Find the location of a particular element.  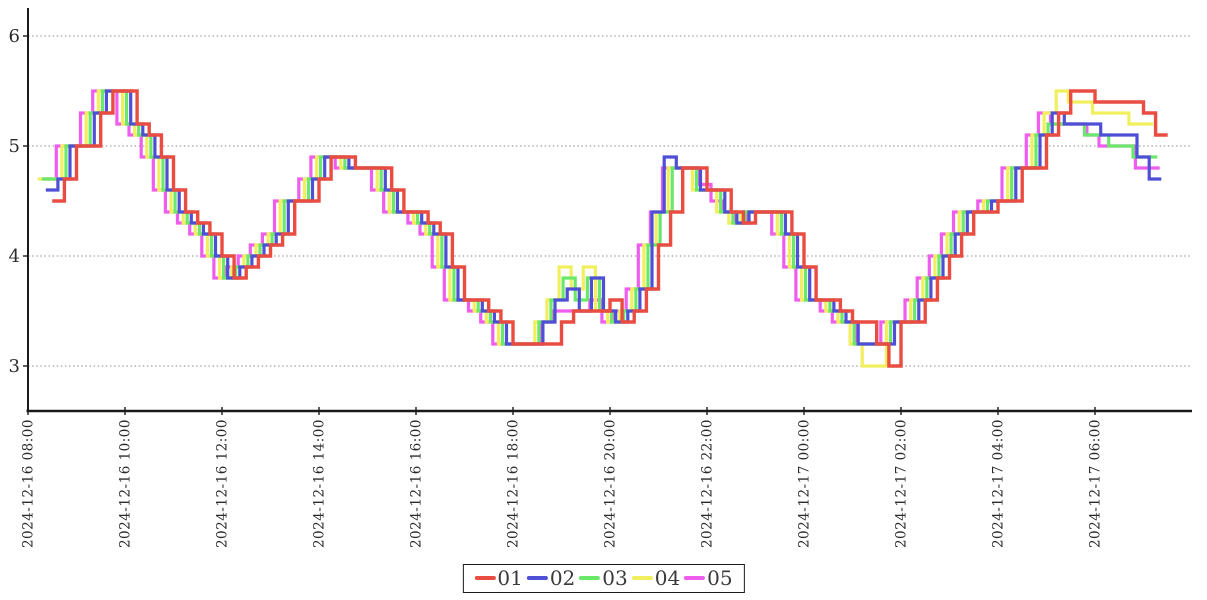

legend-item-03: 03 is located at coordinates (603, 578).